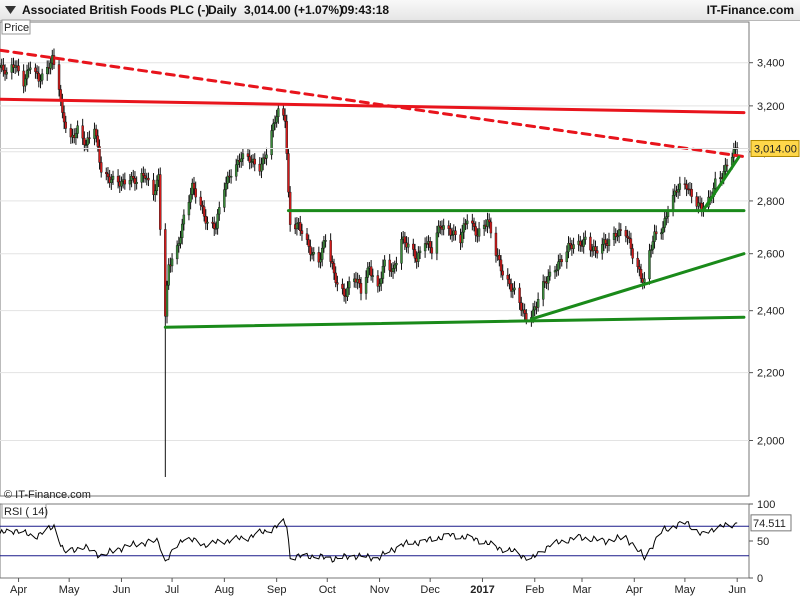 This screenshot has height=600, width=800. I want to click on resistance-trendline, so click(373, 106).